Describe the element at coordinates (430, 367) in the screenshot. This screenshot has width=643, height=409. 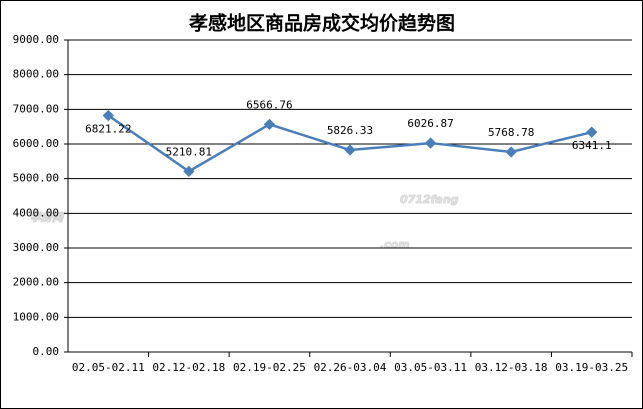
I see `x-tick-label: 03.05-03.11` at that location.